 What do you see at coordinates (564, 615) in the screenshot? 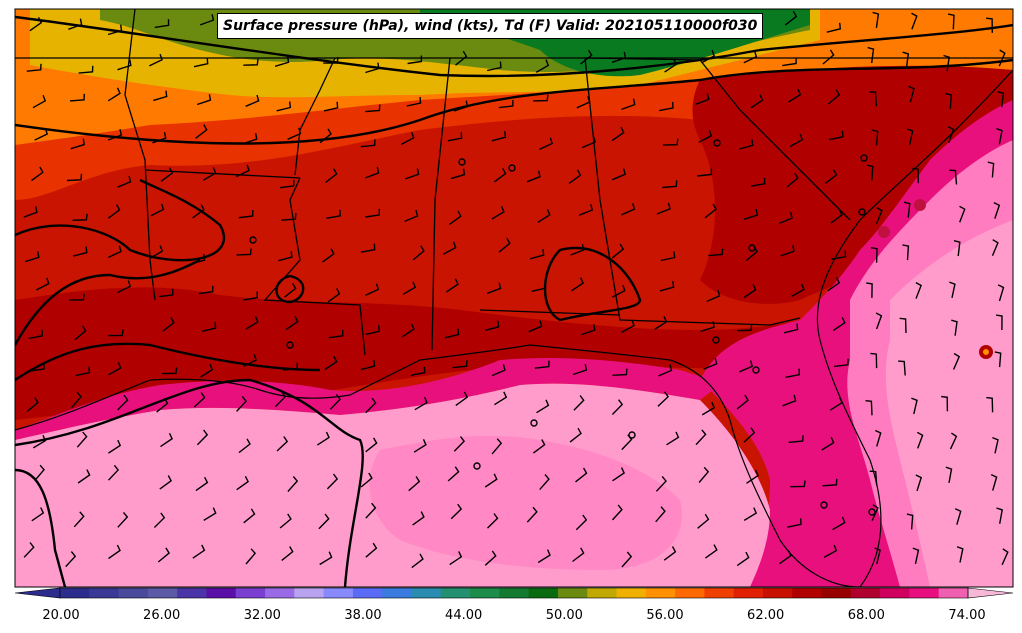
I see `colorbar-tick-label: 50.00` at bounding box center [564, 615].